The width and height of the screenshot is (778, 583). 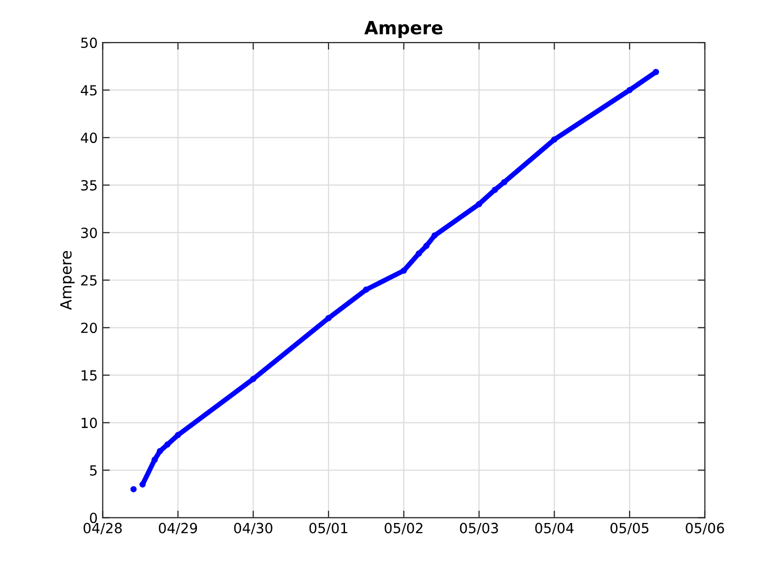 What do you see at coordinates (89, 185) in the screenshot?
I see `y-tick-label: 35` at bounding box center [89, 185].